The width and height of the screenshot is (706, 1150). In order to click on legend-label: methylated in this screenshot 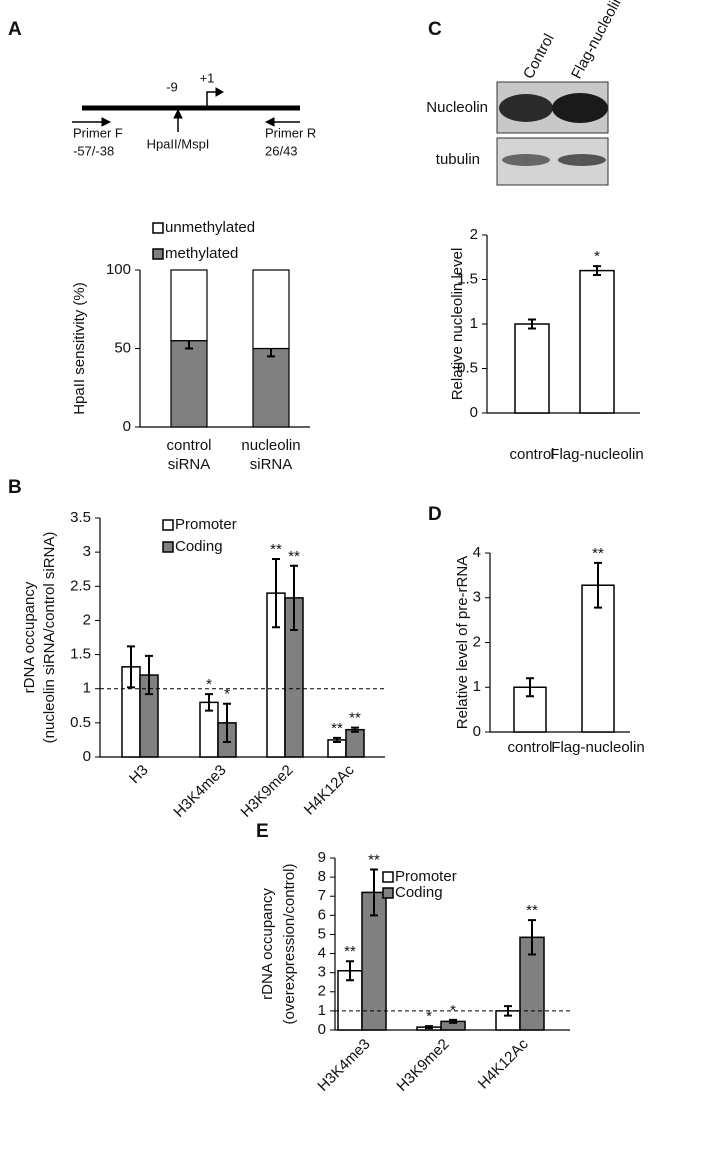, I will do `click(201, 253)`.